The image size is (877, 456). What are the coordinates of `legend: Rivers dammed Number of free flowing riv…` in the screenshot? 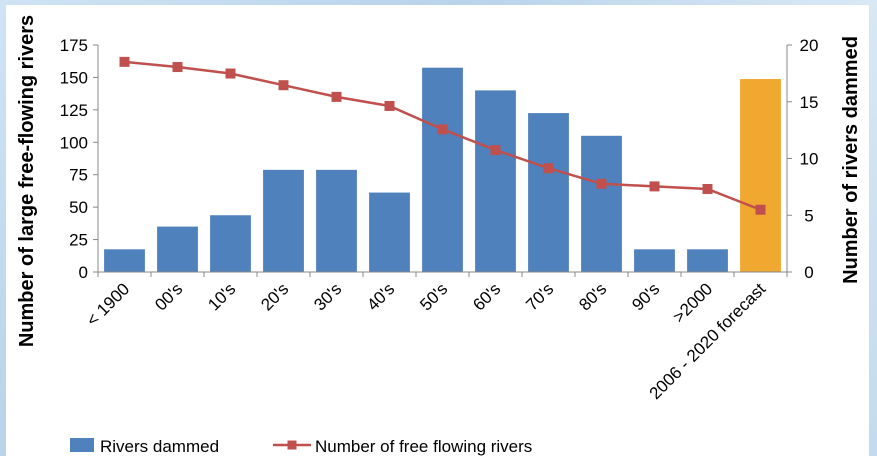 It's located at (301, 446).